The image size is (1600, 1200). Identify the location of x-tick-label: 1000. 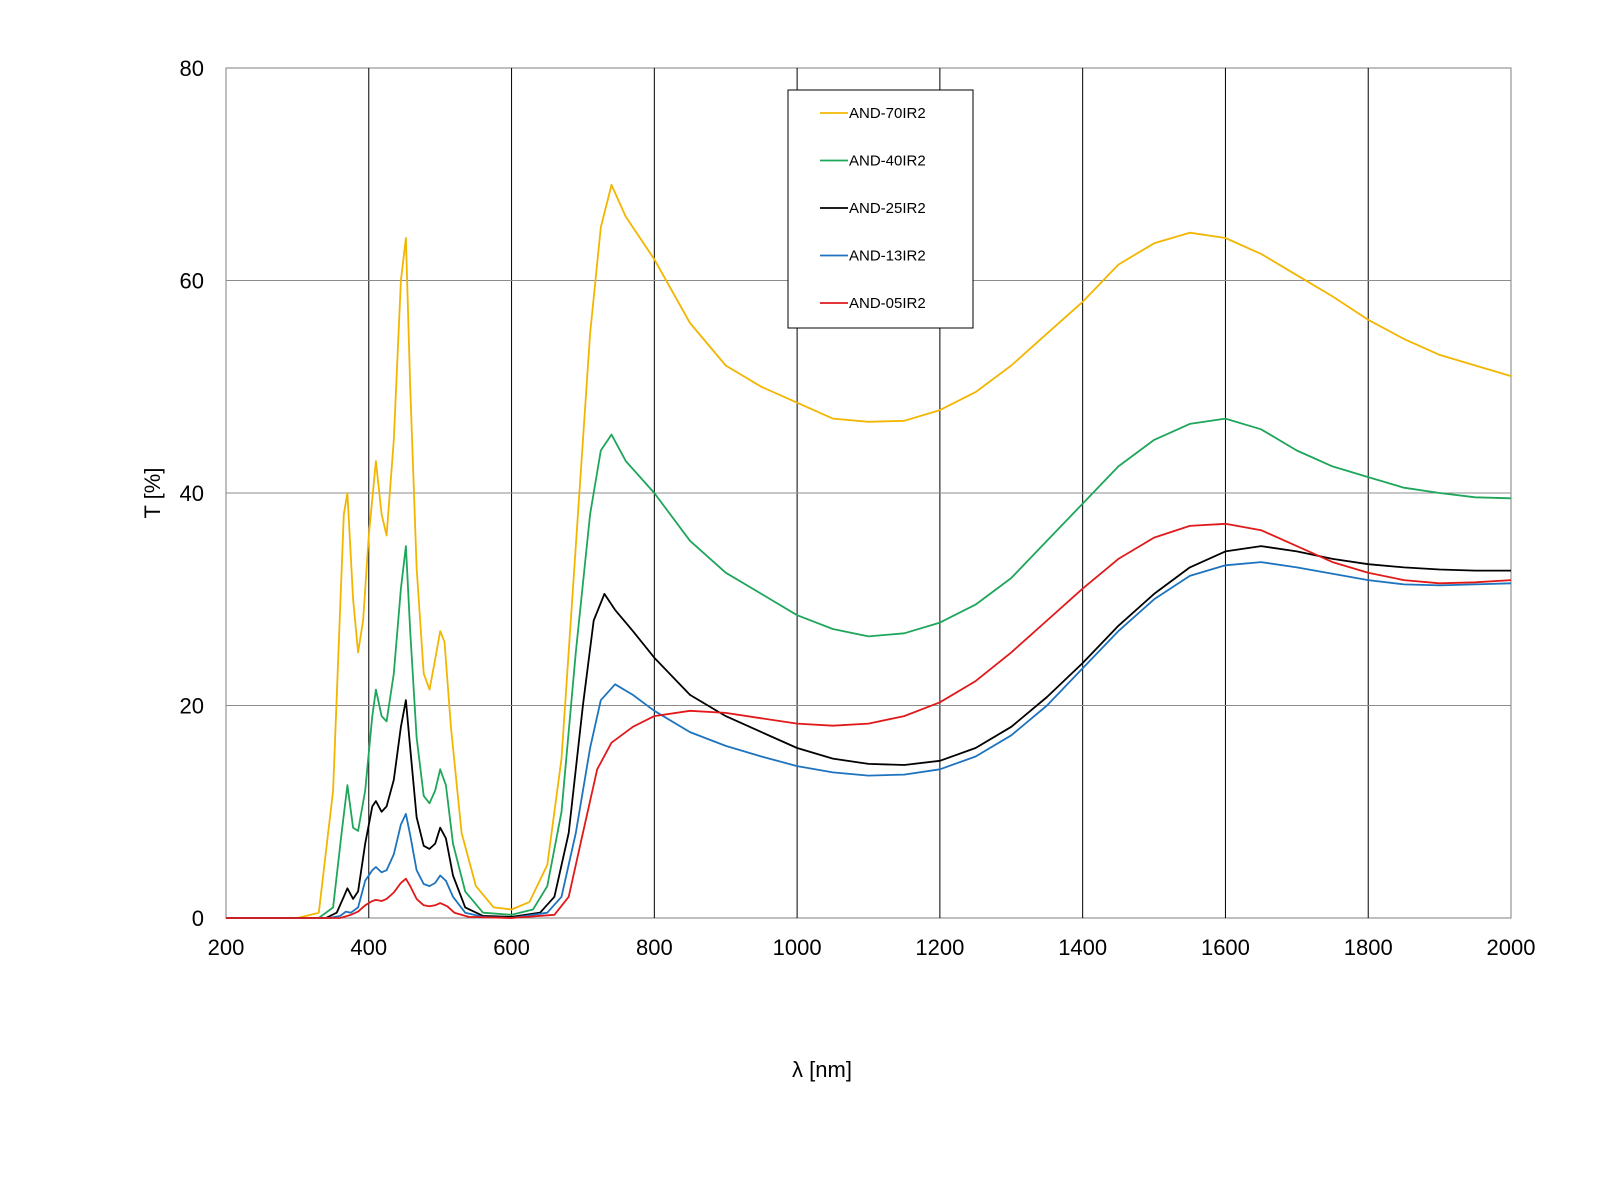
(797, 947).